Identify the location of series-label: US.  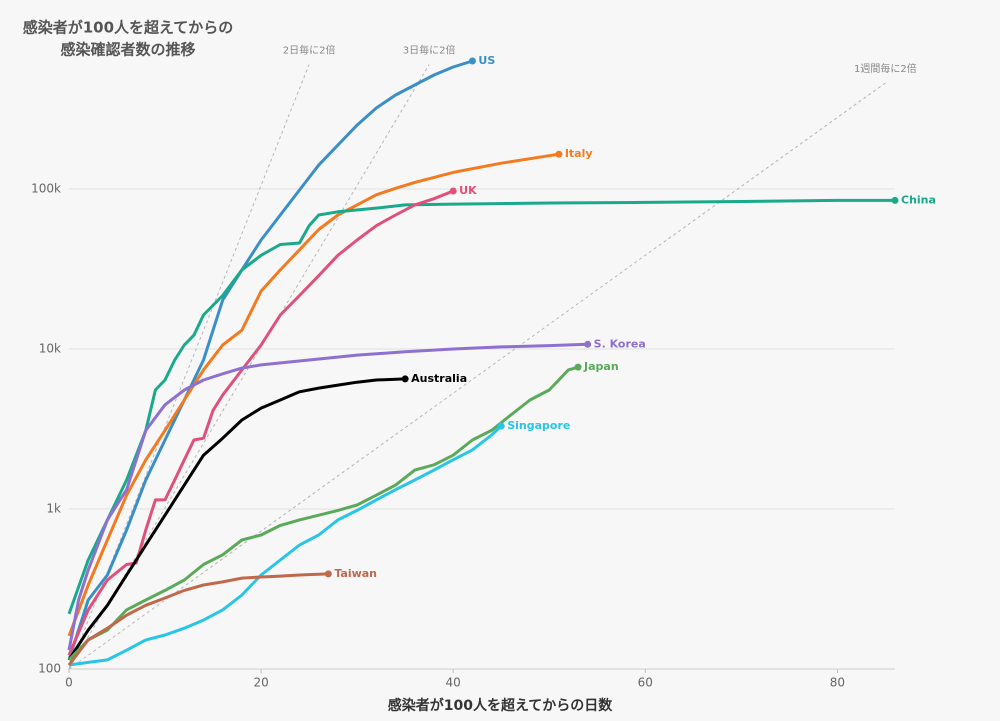
(486, 60).